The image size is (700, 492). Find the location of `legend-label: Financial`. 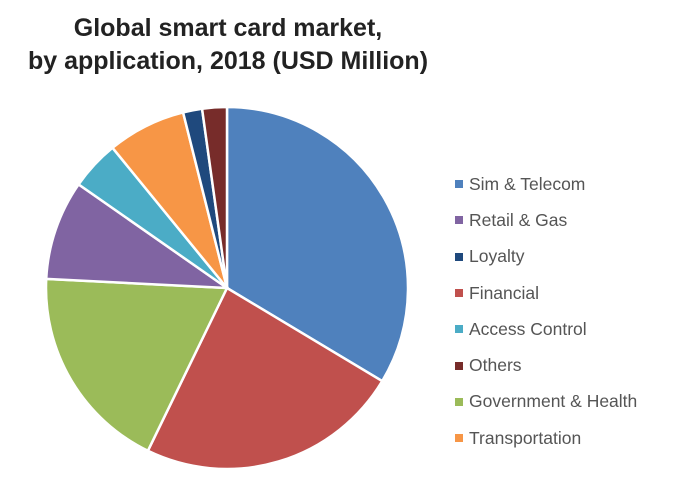

legend-label: Financial is located at coordinates (504, 292).